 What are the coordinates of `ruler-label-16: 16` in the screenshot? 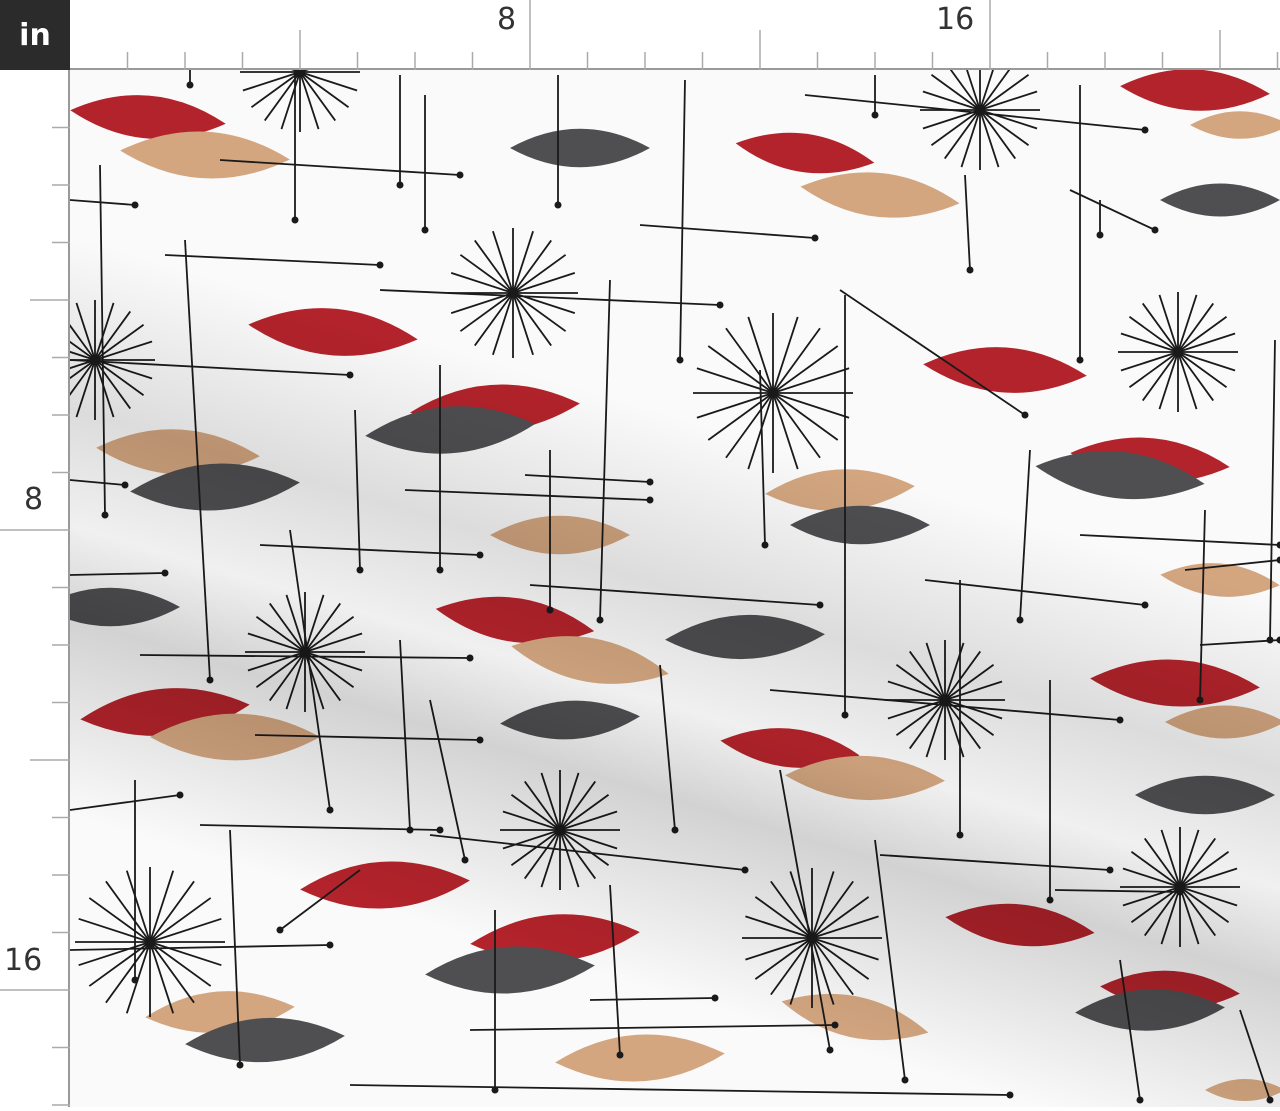 It's located at (955, 19).